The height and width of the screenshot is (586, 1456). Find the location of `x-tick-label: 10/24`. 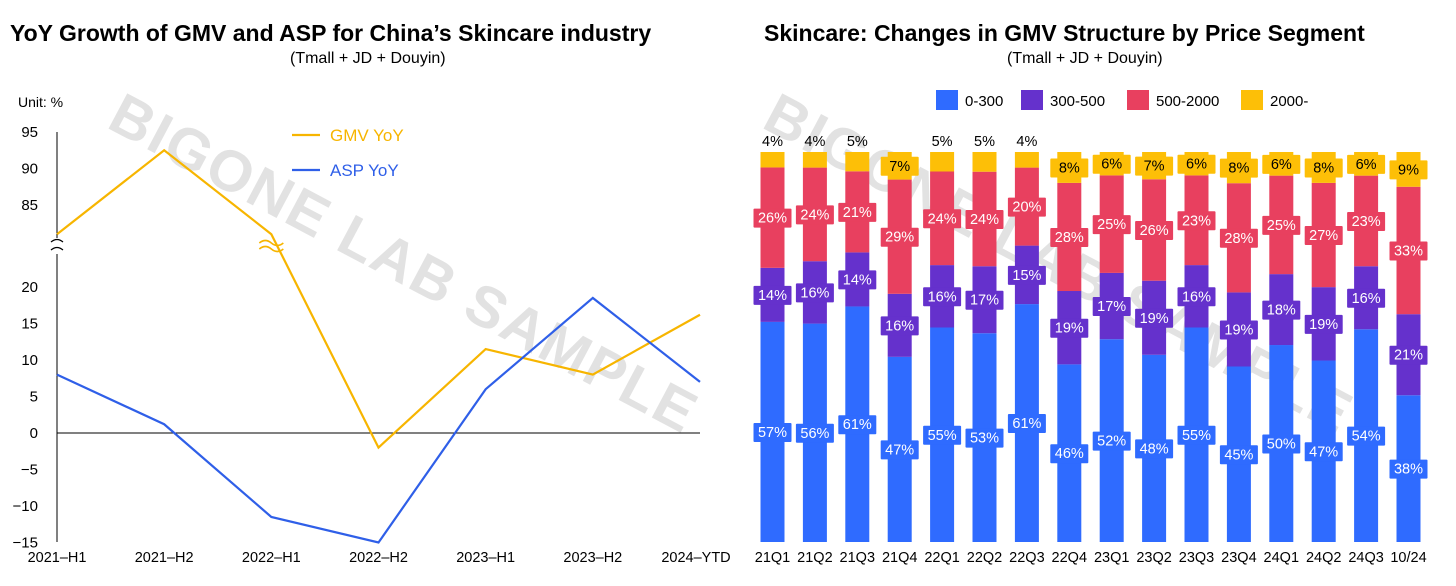

x-tick-label: 10/24 is located at coordinates (1408, 558).